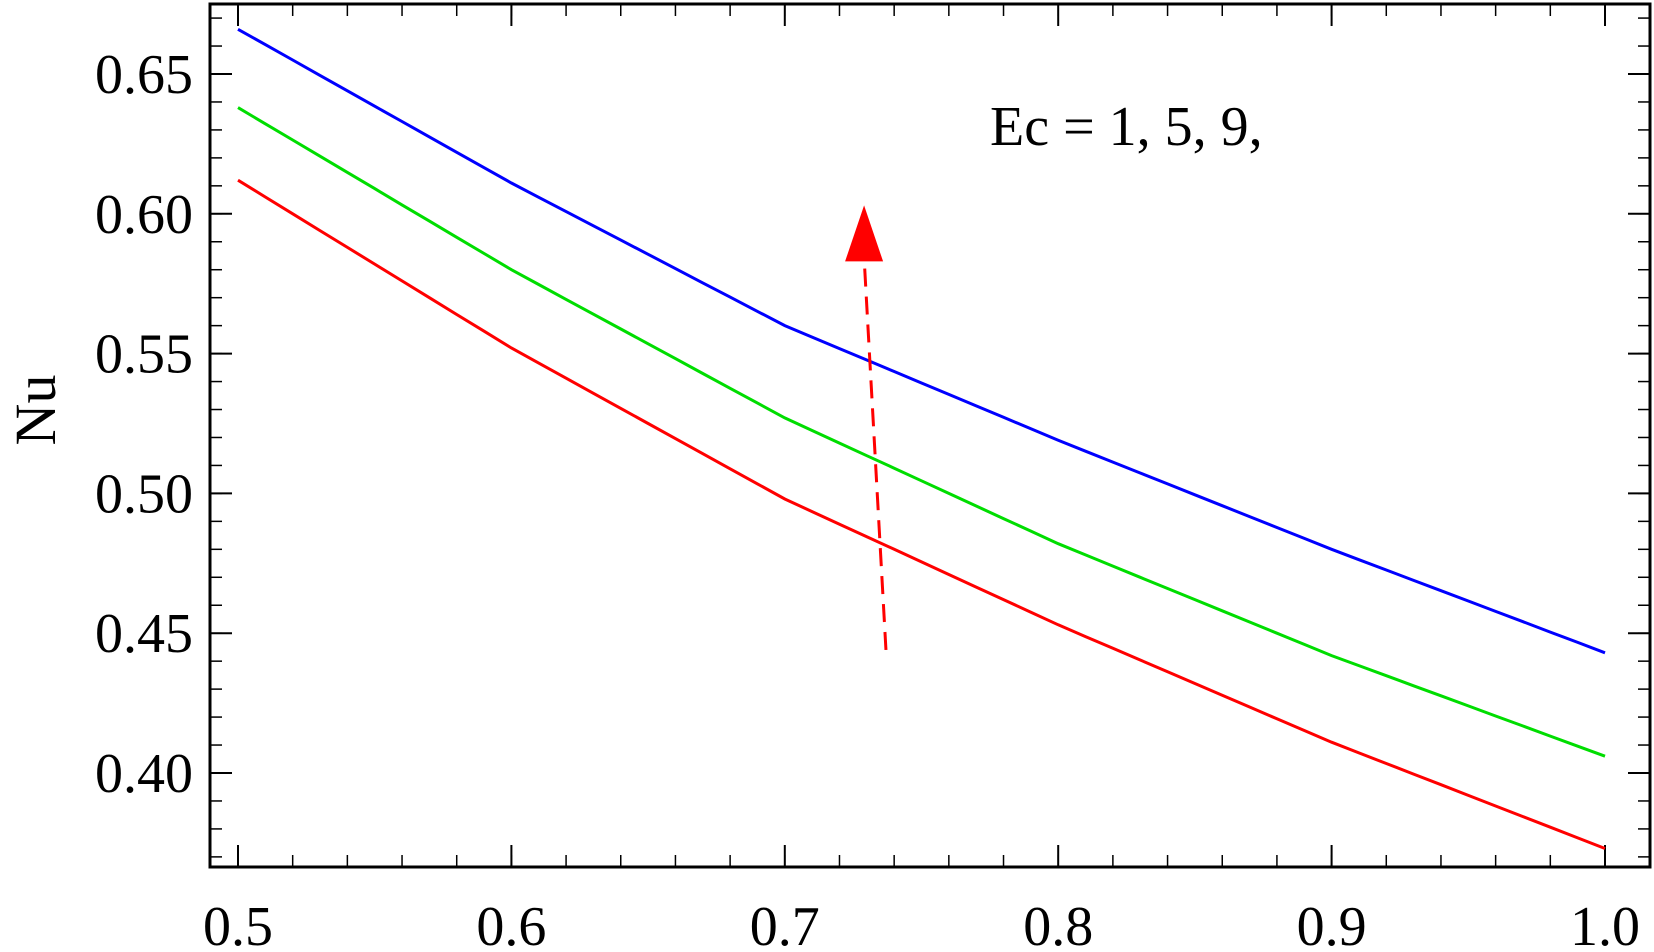  Describe the element at coordinates (144, 494) in the screenshot. I see `y-tick-label: 0.50` at that location.